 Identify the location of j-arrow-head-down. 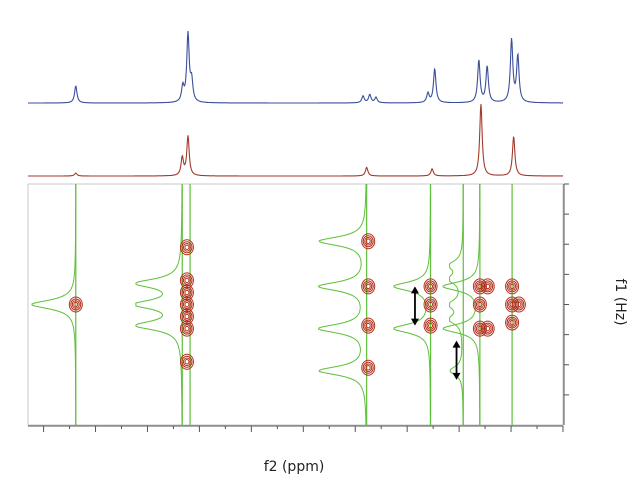
(414, 322).